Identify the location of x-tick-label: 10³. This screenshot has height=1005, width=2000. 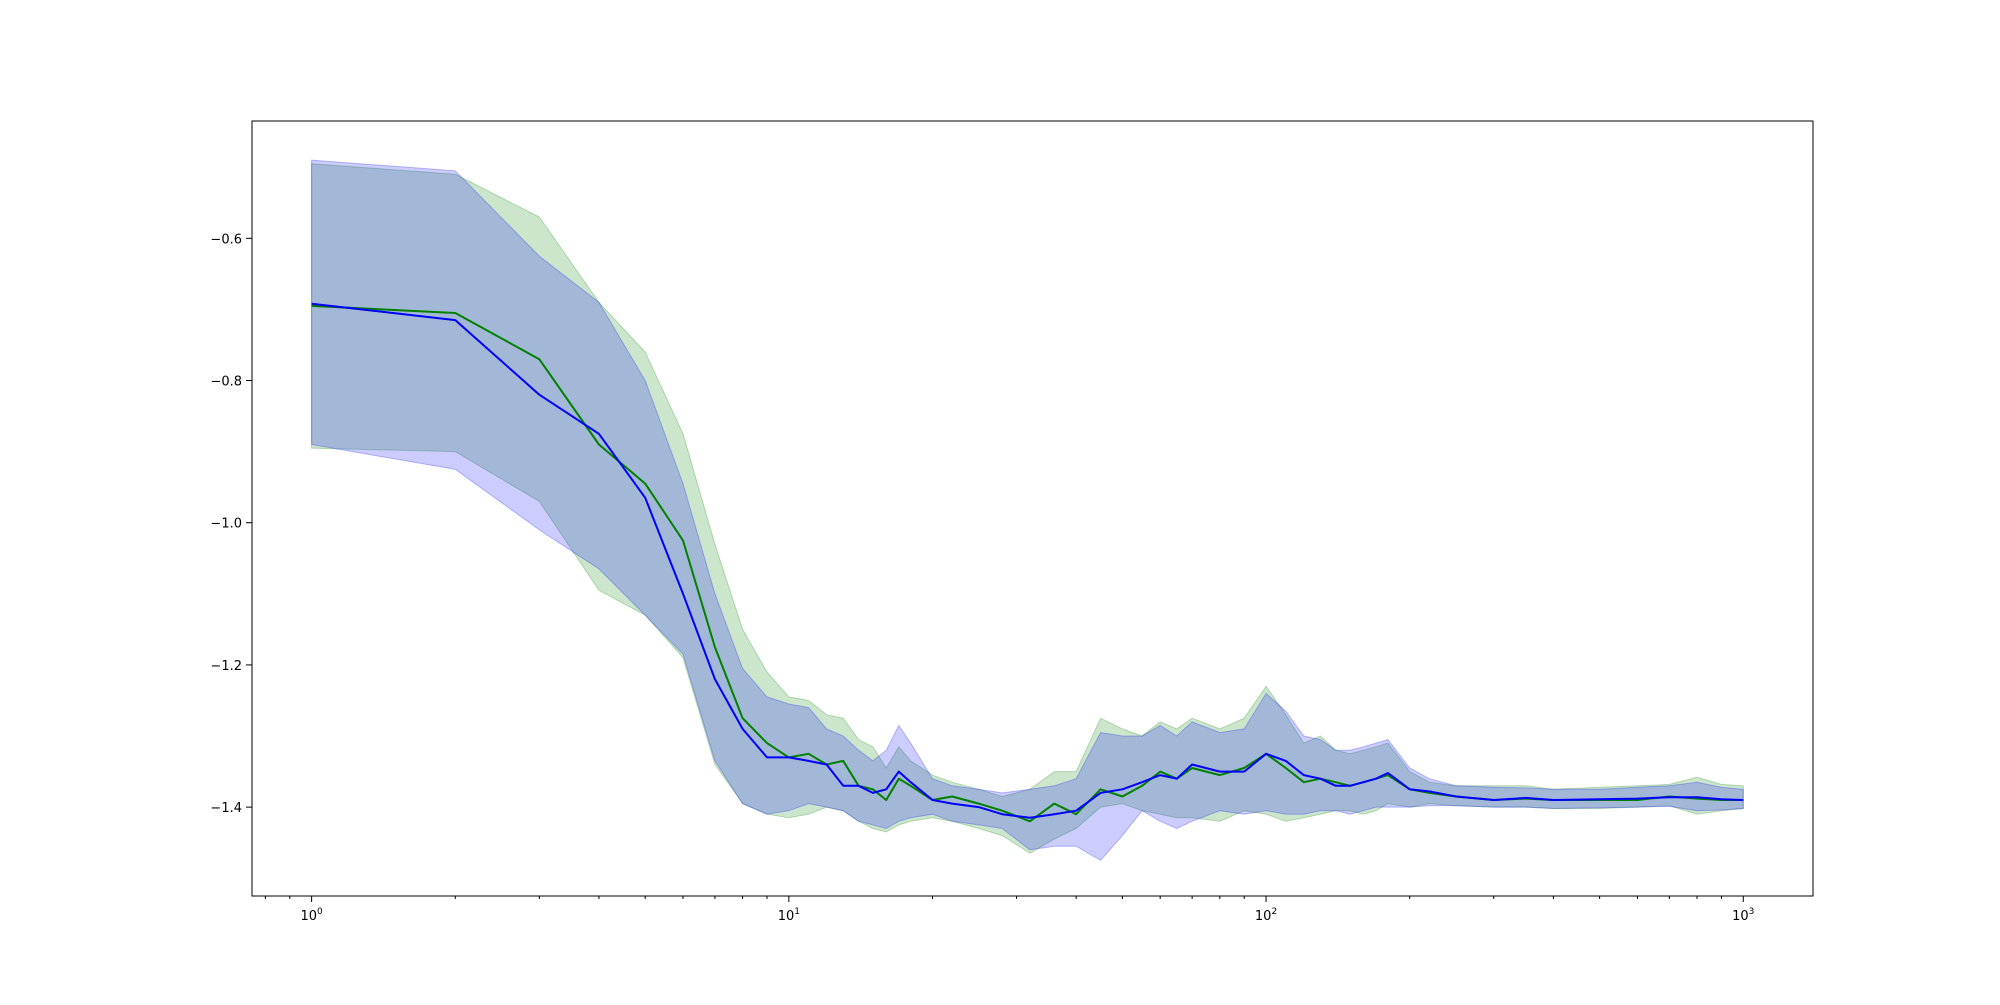
(1743, 915).